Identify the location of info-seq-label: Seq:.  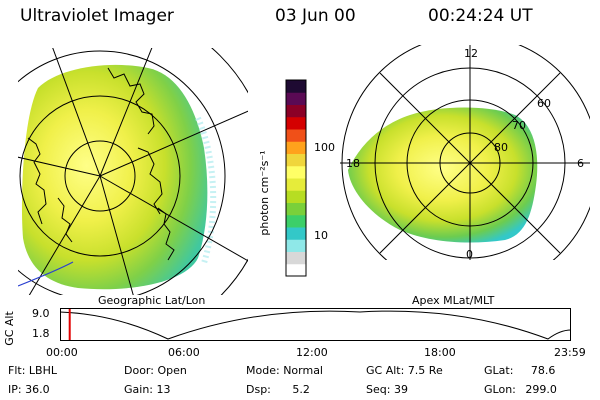
(378, 389).